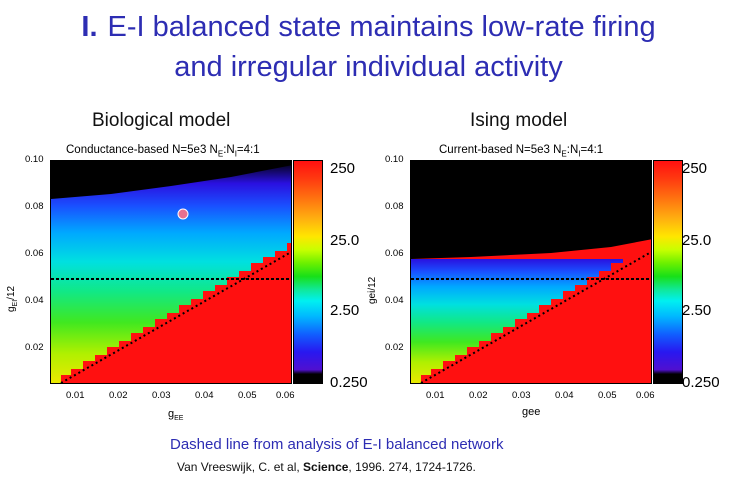 The height and width of the screenshot is (478, 737). Describe the element at coordinates (176, 415) in the screenshot. I see `xlabel-biological: gEE` at that location.